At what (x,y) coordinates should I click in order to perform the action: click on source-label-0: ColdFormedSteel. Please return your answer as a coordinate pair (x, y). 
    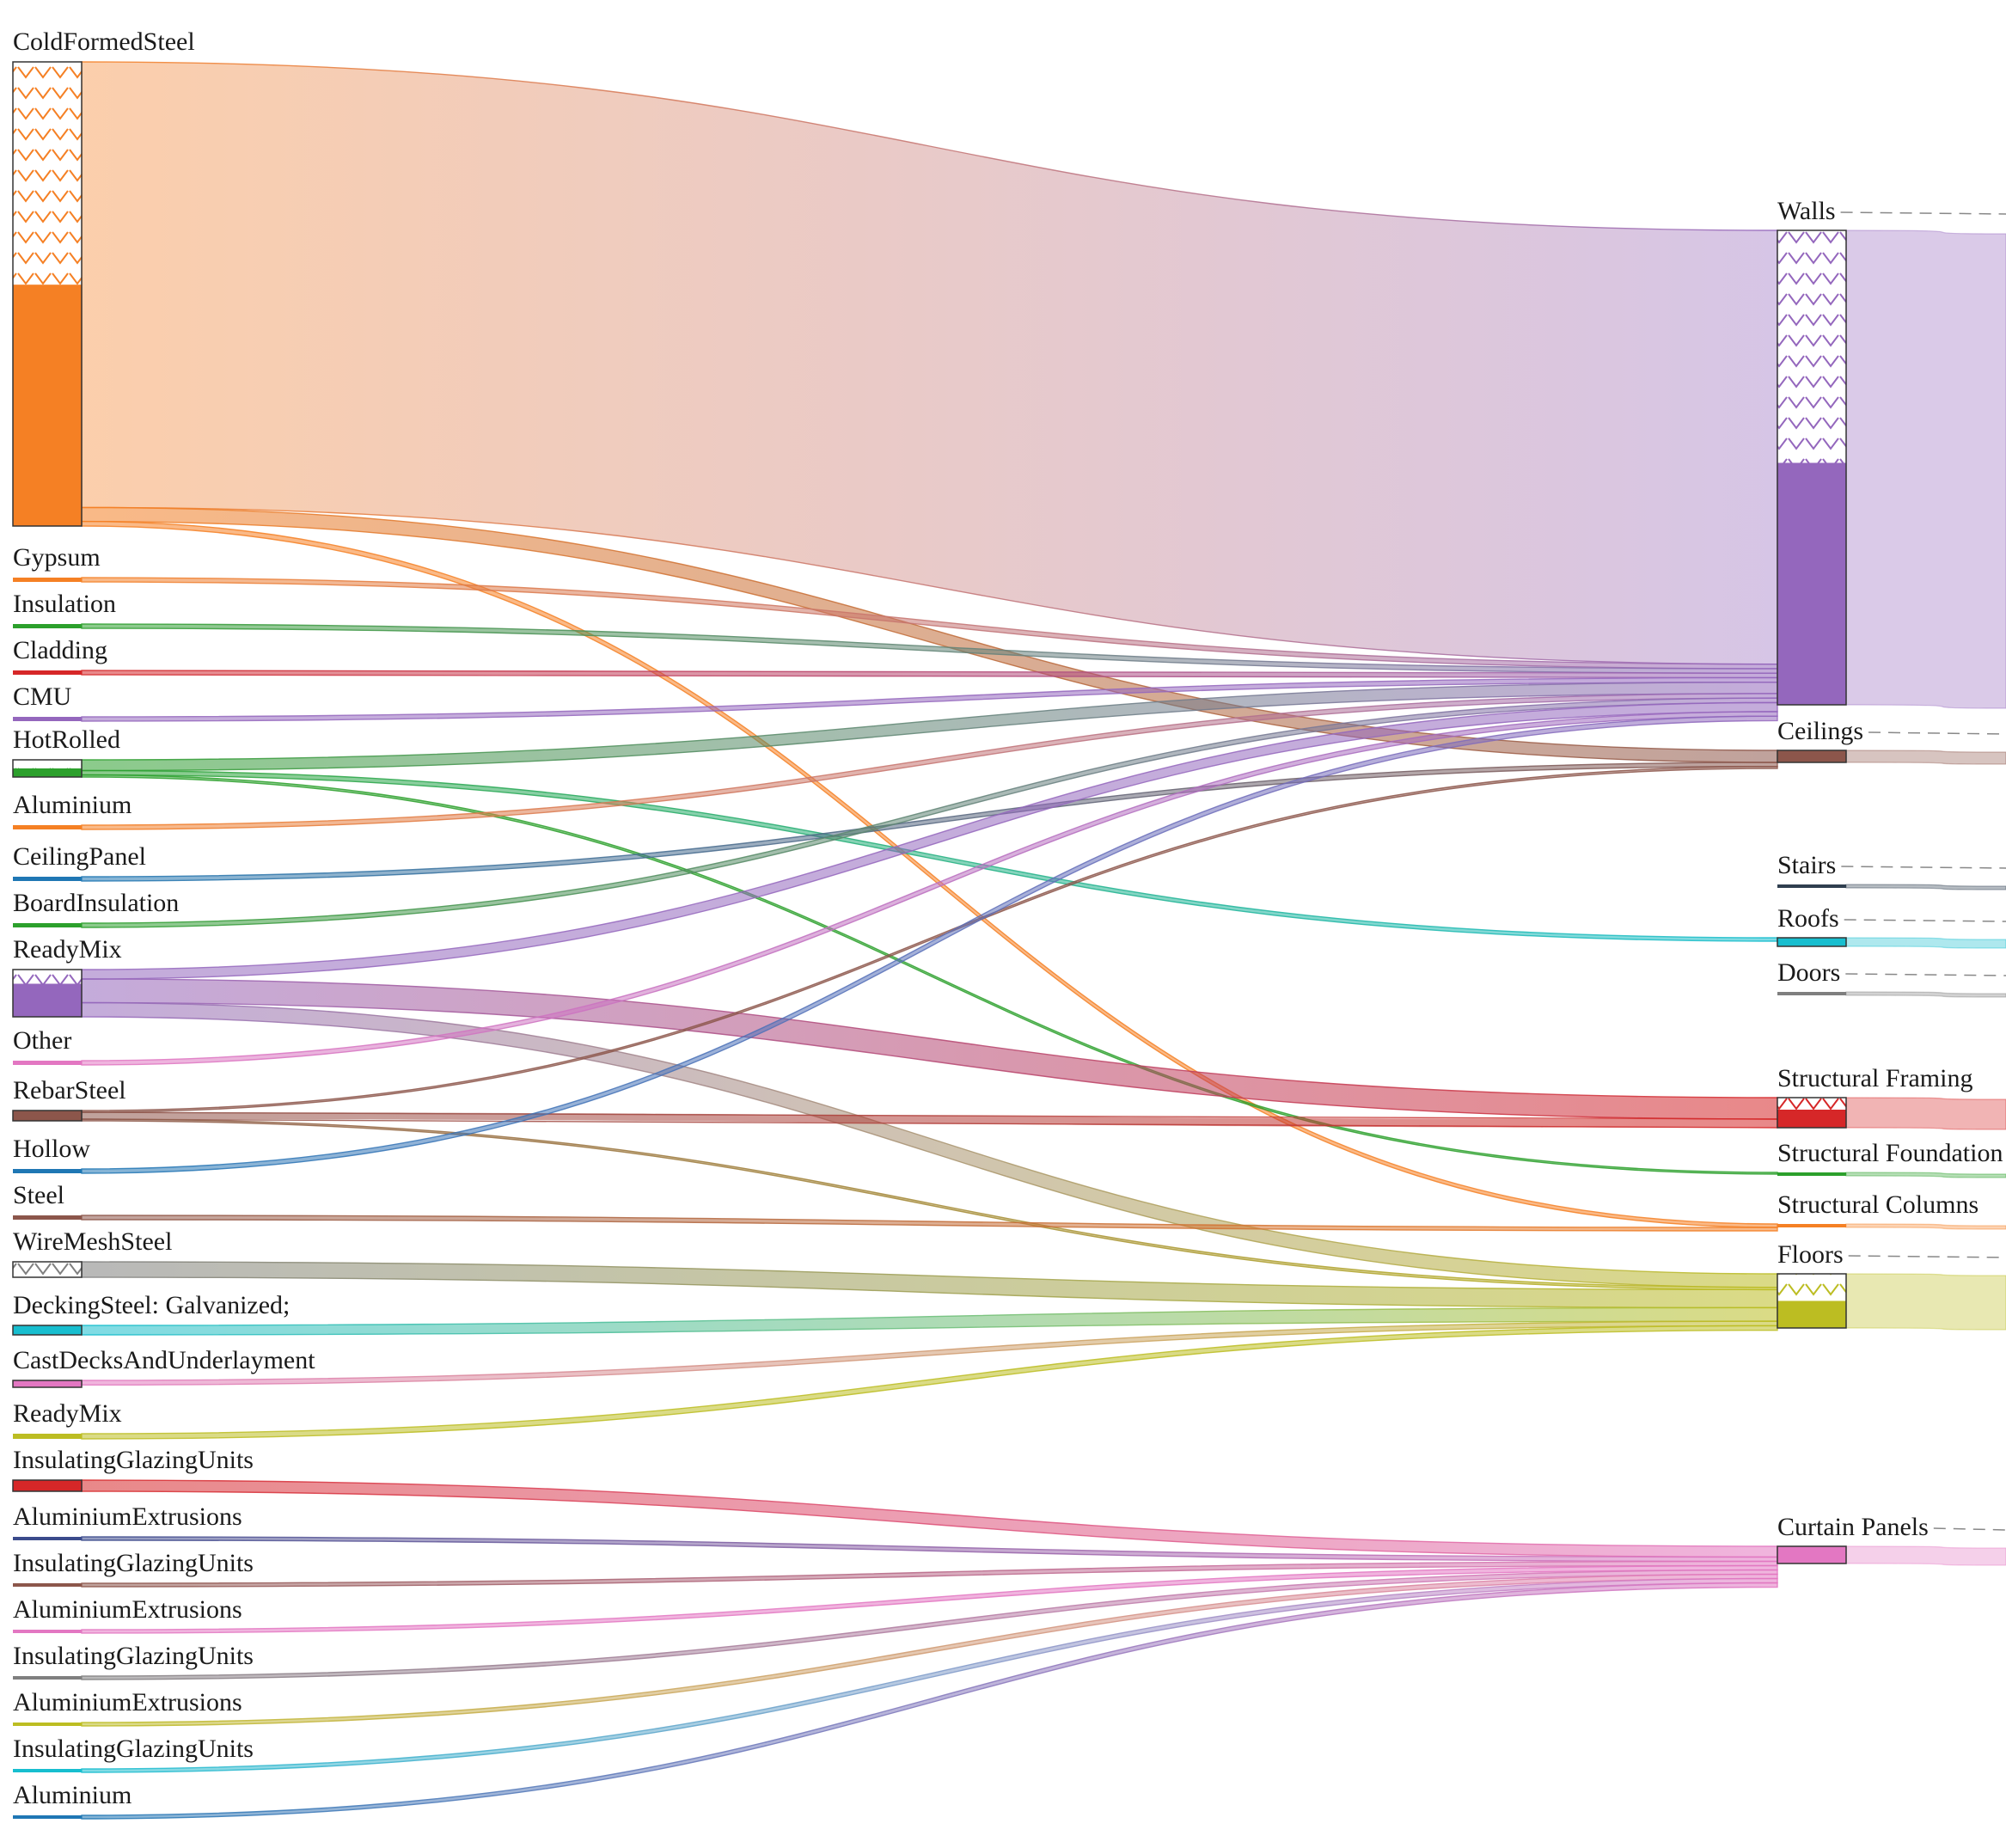
    Looking at the image, I should click on (104, 42).